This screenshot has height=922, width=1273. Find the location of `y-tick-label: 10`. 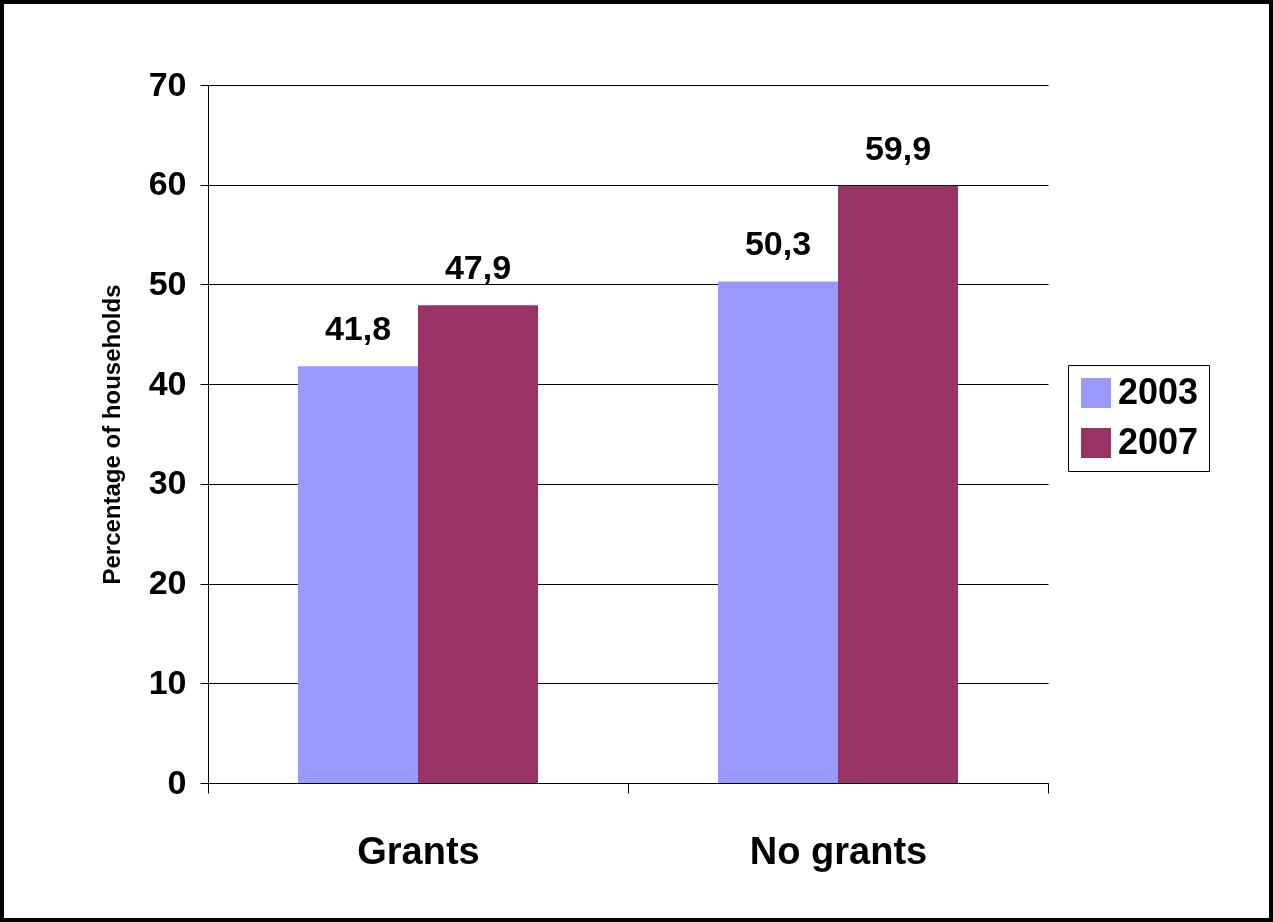

y-tick-label: 10 is located at coordinates (167, 681).